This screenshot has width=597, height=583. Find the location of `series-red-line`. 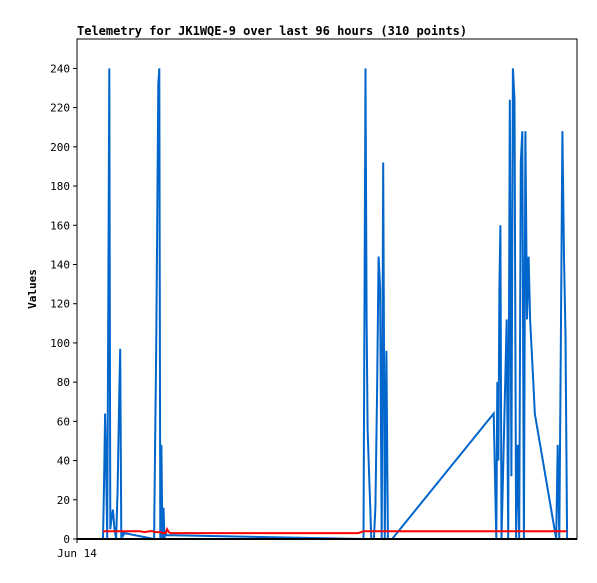

series-red-line is located at coordinates (335, 530).